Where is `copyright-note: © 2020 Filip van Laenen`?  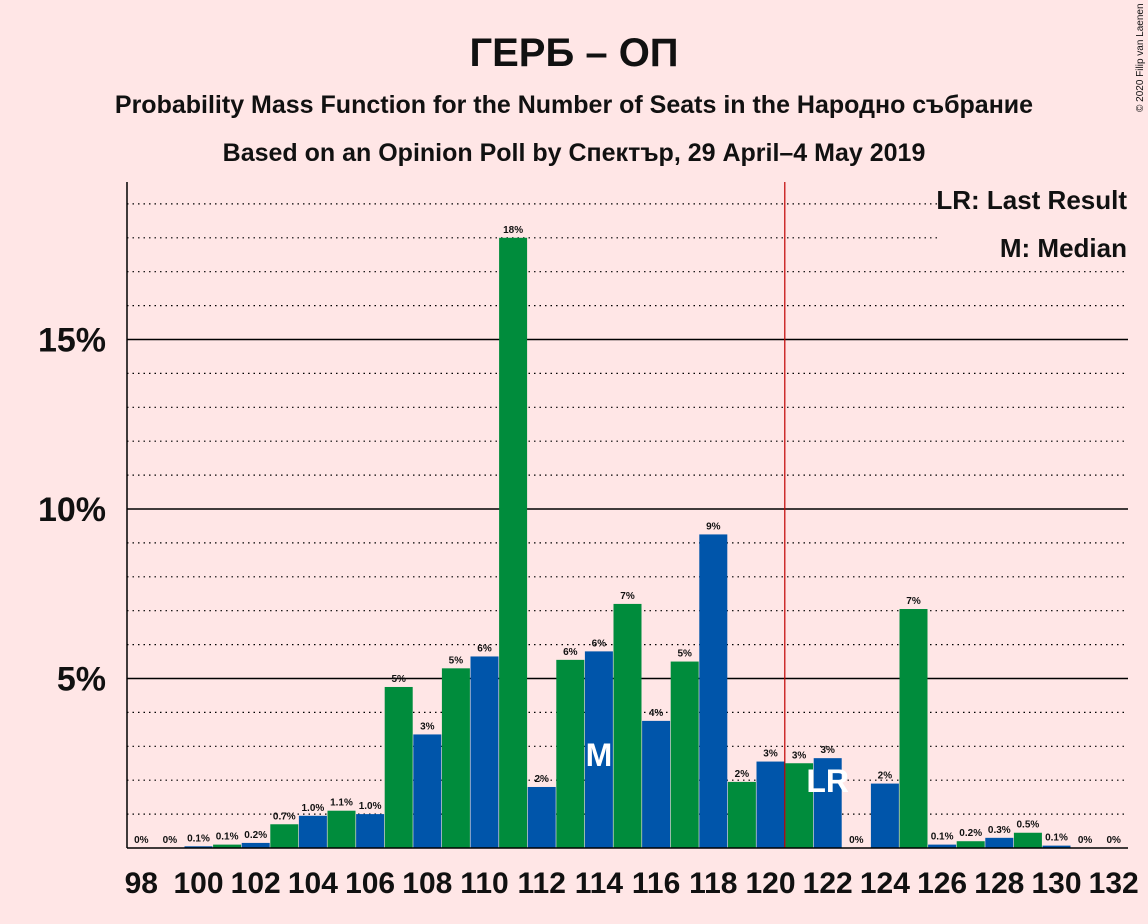
copyright-note: © 2020 Filip van Laenen is located at coordinates (1140, 57).